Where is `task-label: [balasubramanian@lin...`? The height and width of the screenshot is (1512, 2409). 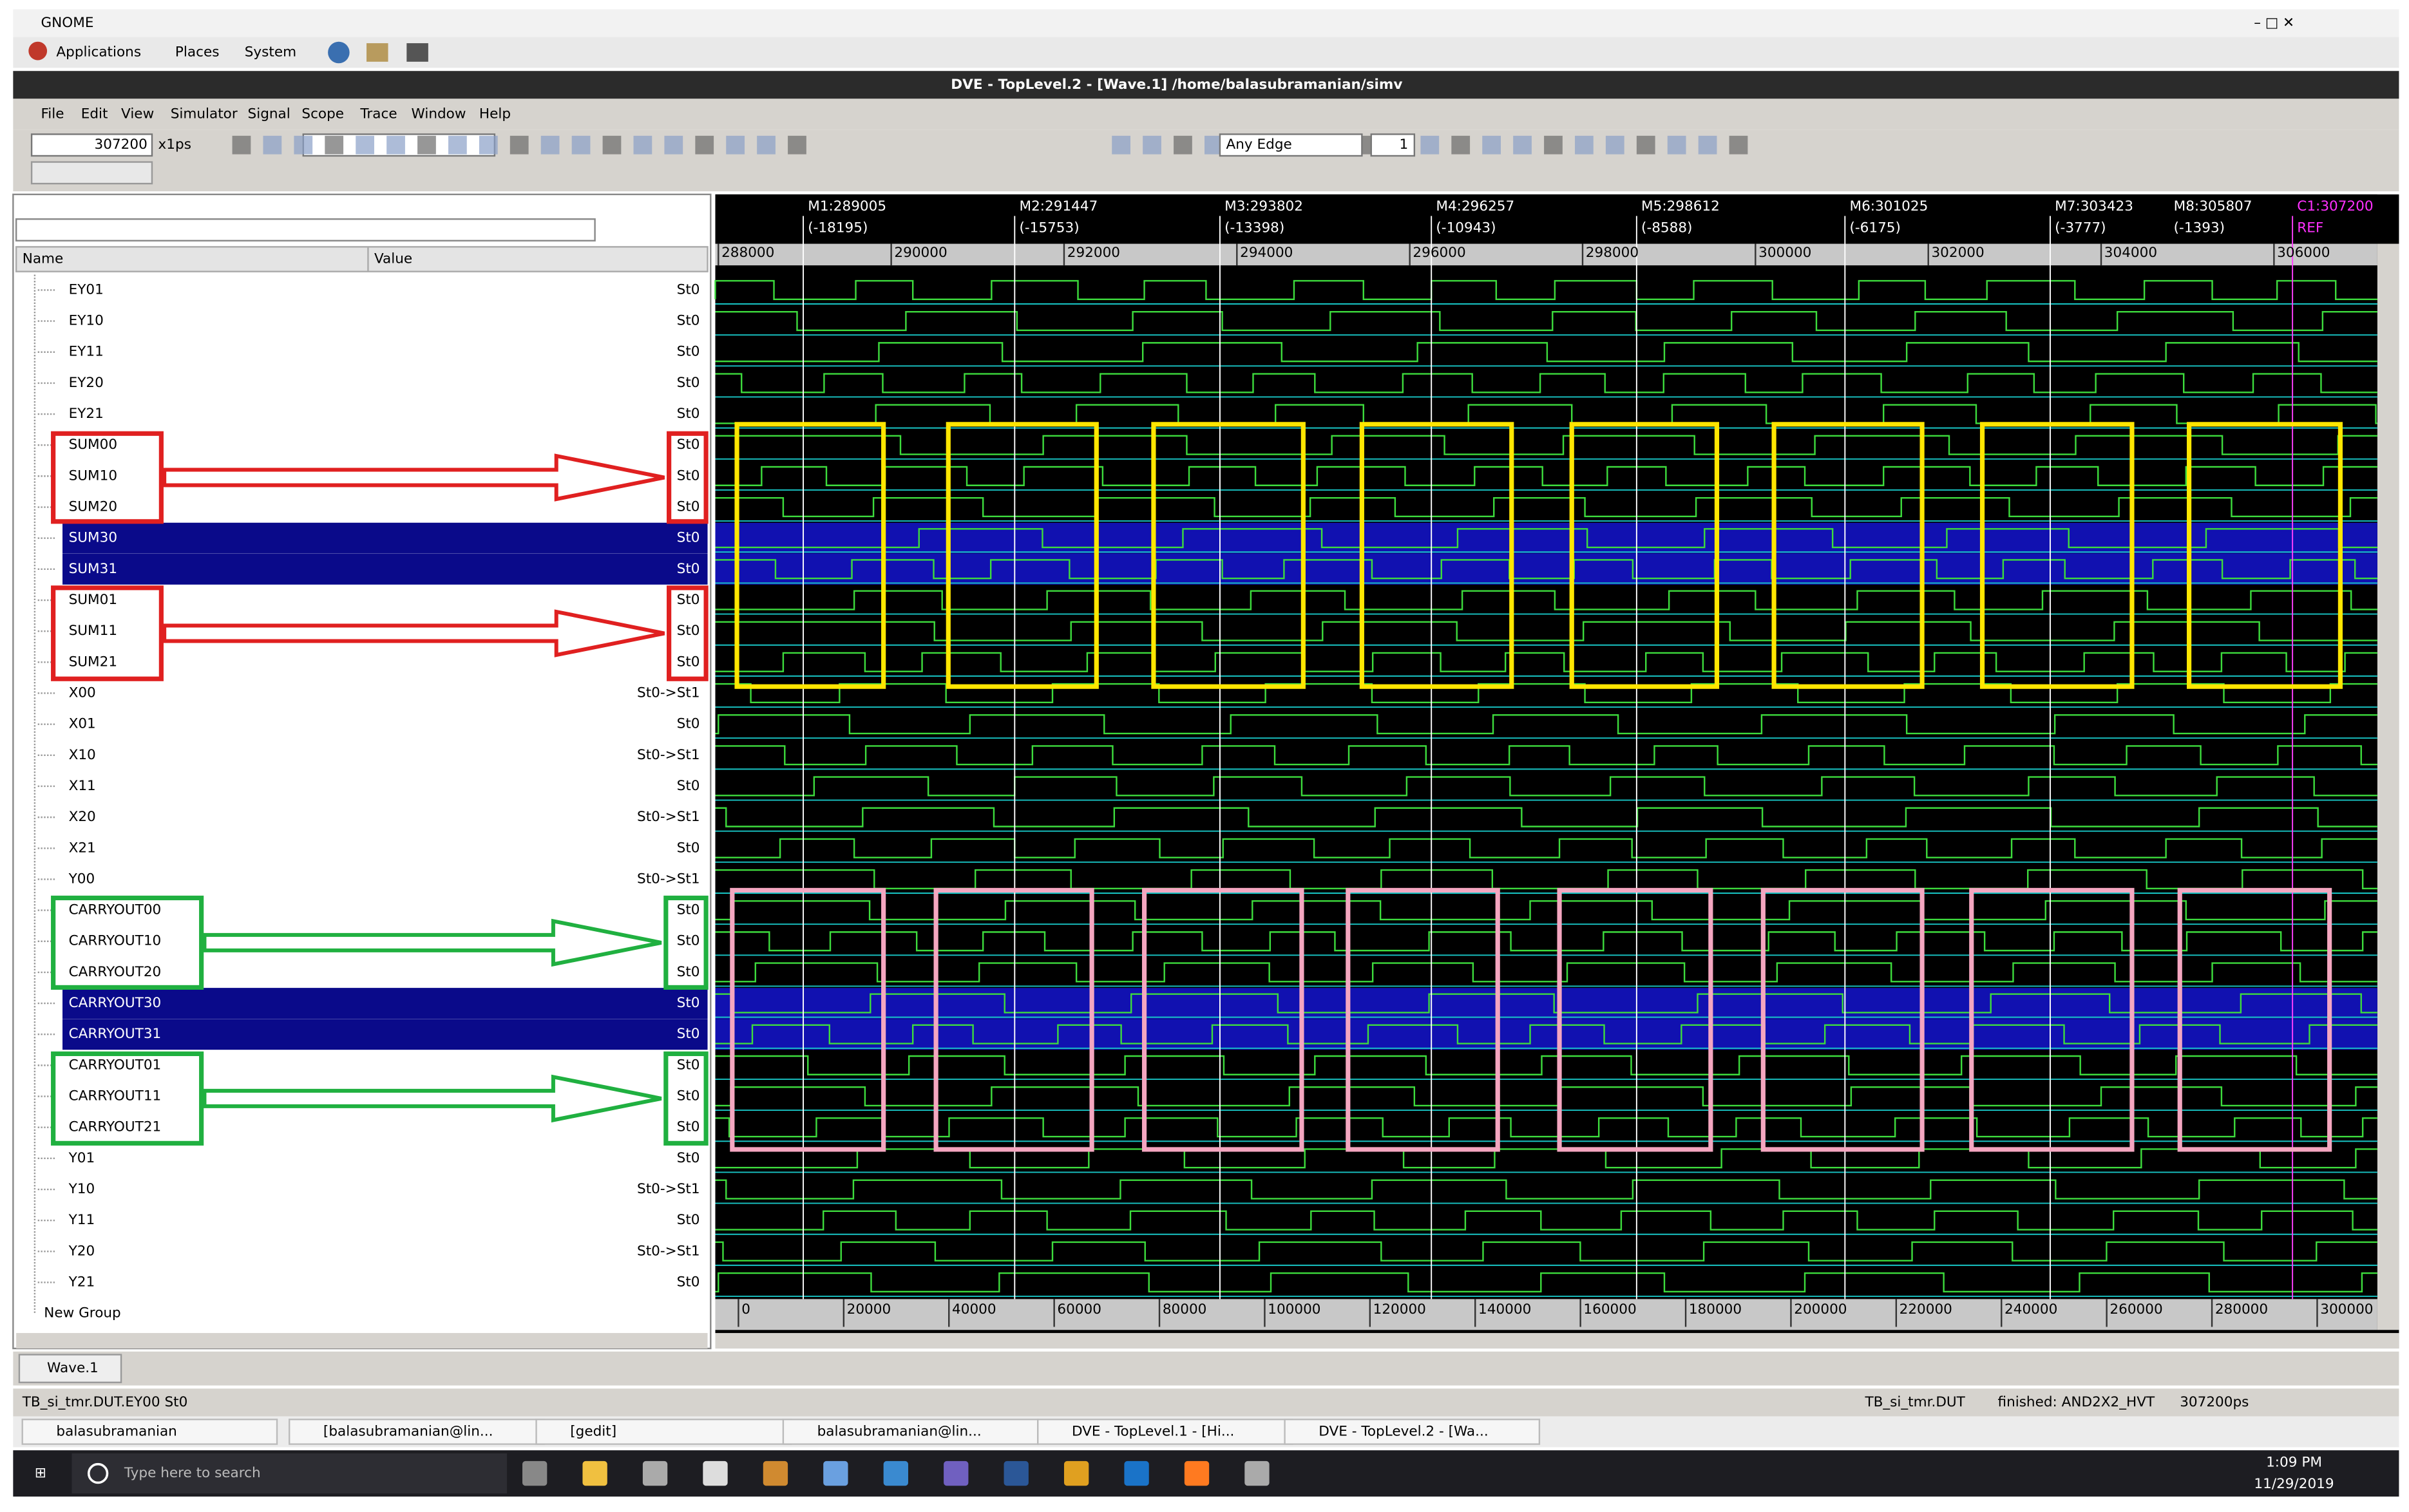 task-label: [balasubramanian@lin... is located at coordinates (408, 1431).